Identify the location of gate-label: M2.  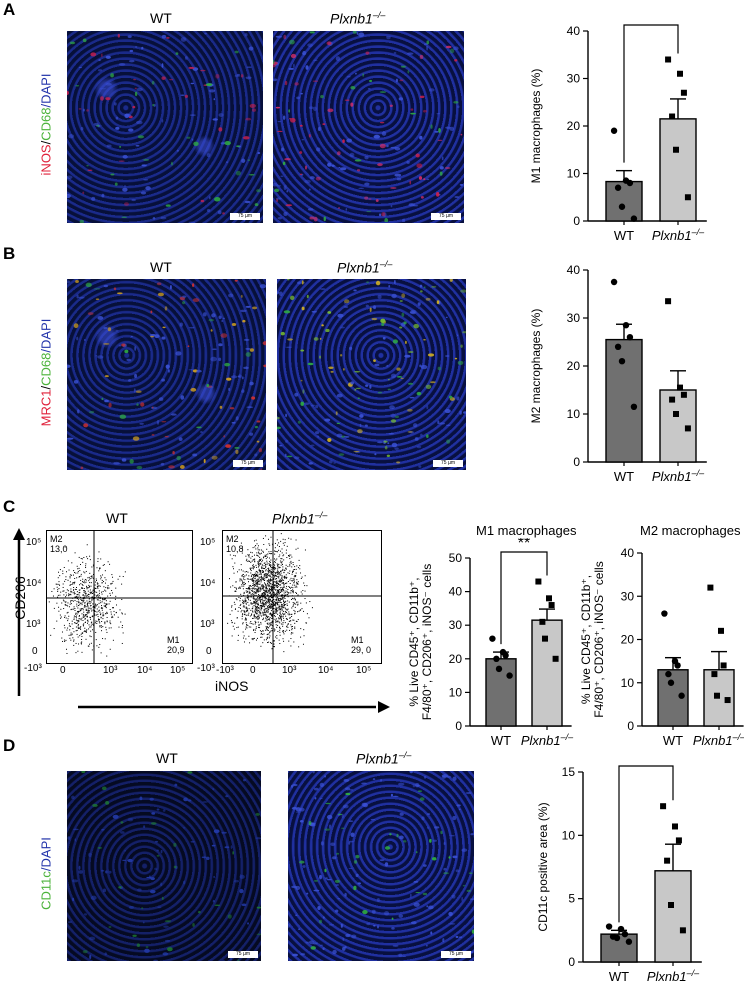
(232, 539).